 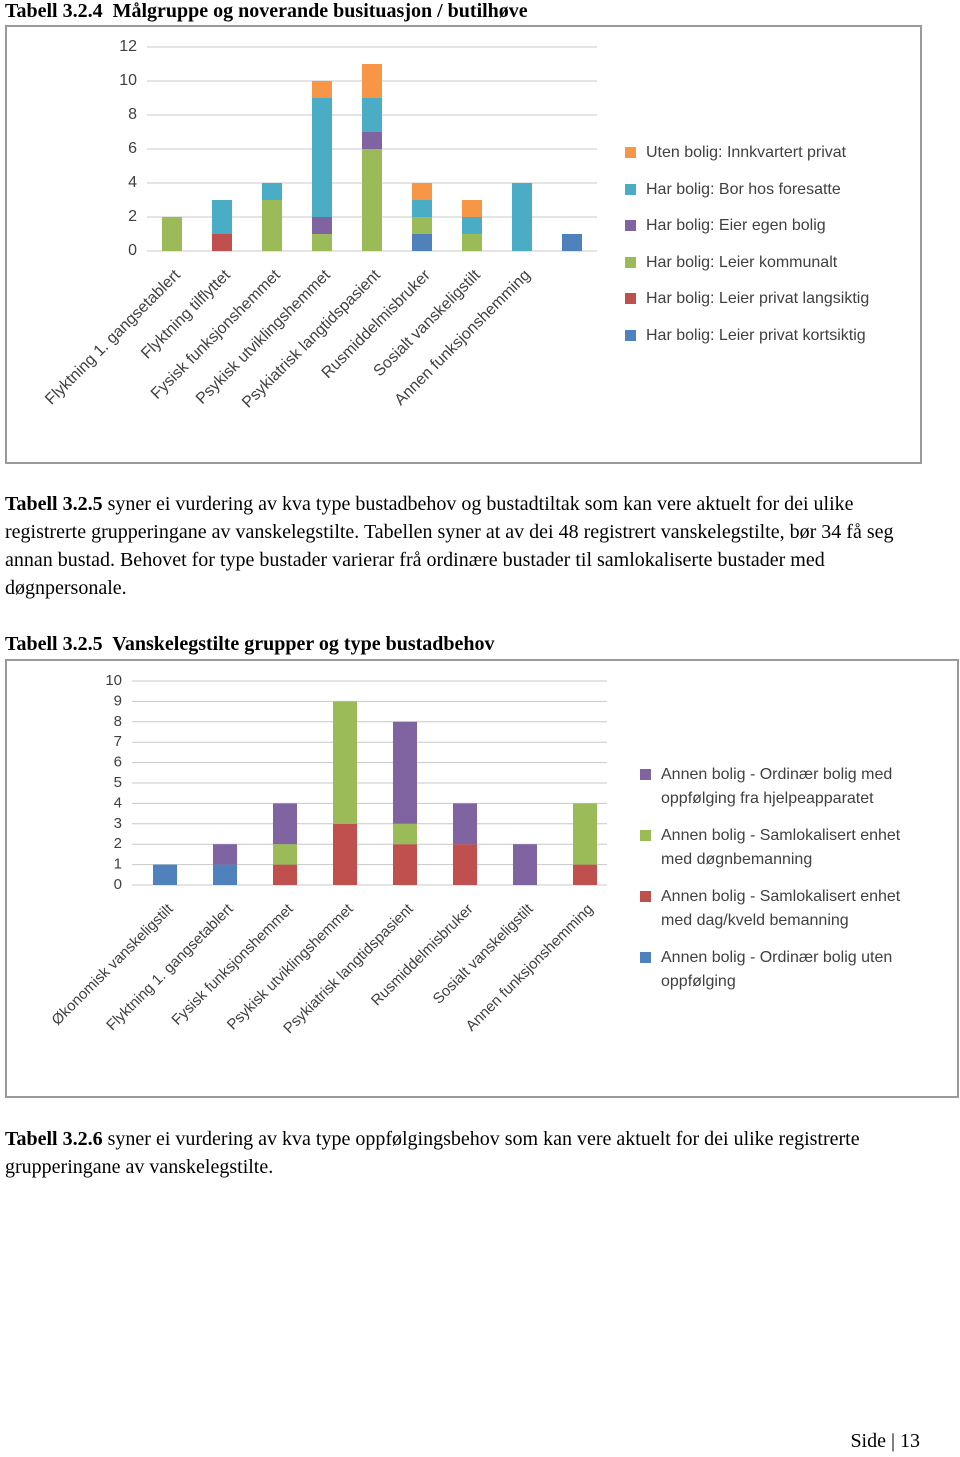 What do you see at coordinates (758, 299) in the screenshot?
I see `legend-label: Har bolig: Leier privat langsiktig` at bounding box center [758, 299].